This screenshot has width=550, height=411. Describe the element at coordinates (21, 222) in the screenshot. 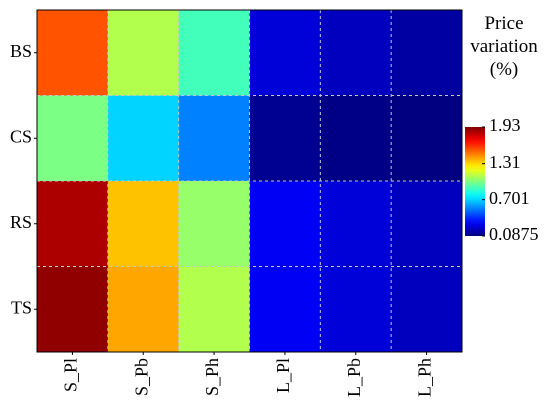

I see `y-tick-label: RS` at that location.